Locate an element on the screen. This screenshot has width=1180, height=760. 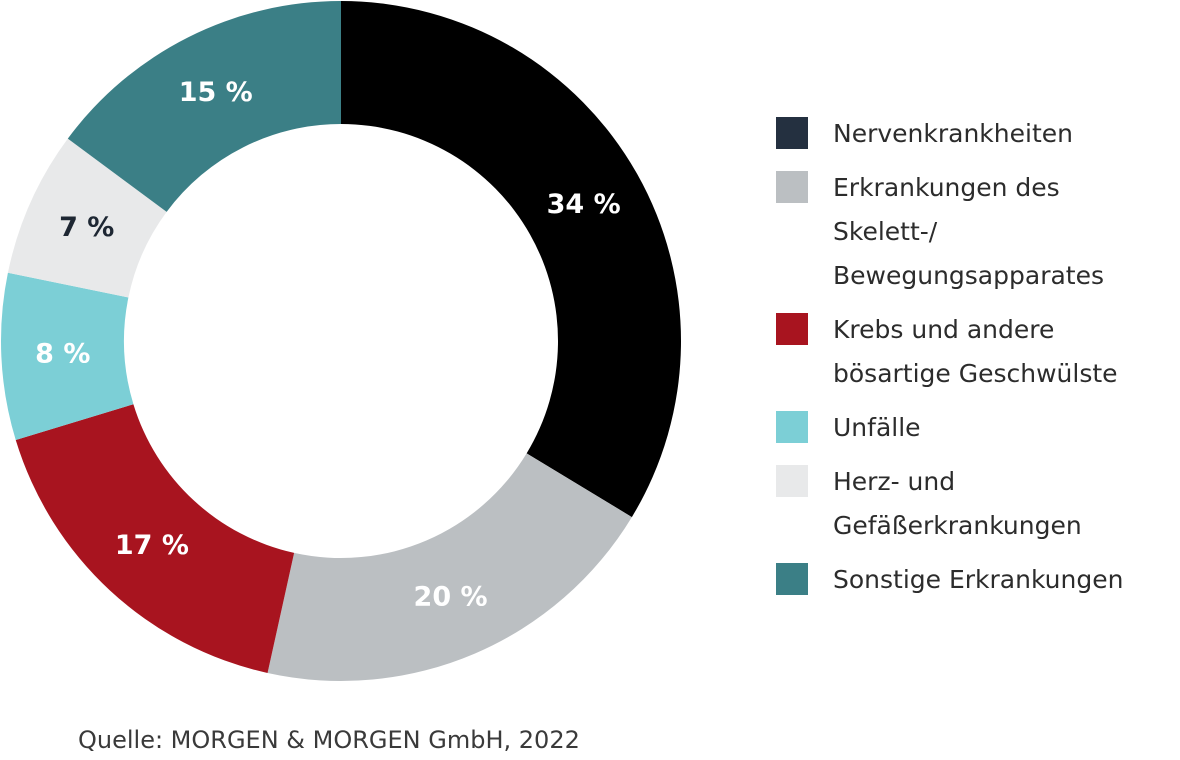
legend-label: Sonstige Erkrankungen is located at coordinates (978, 579).